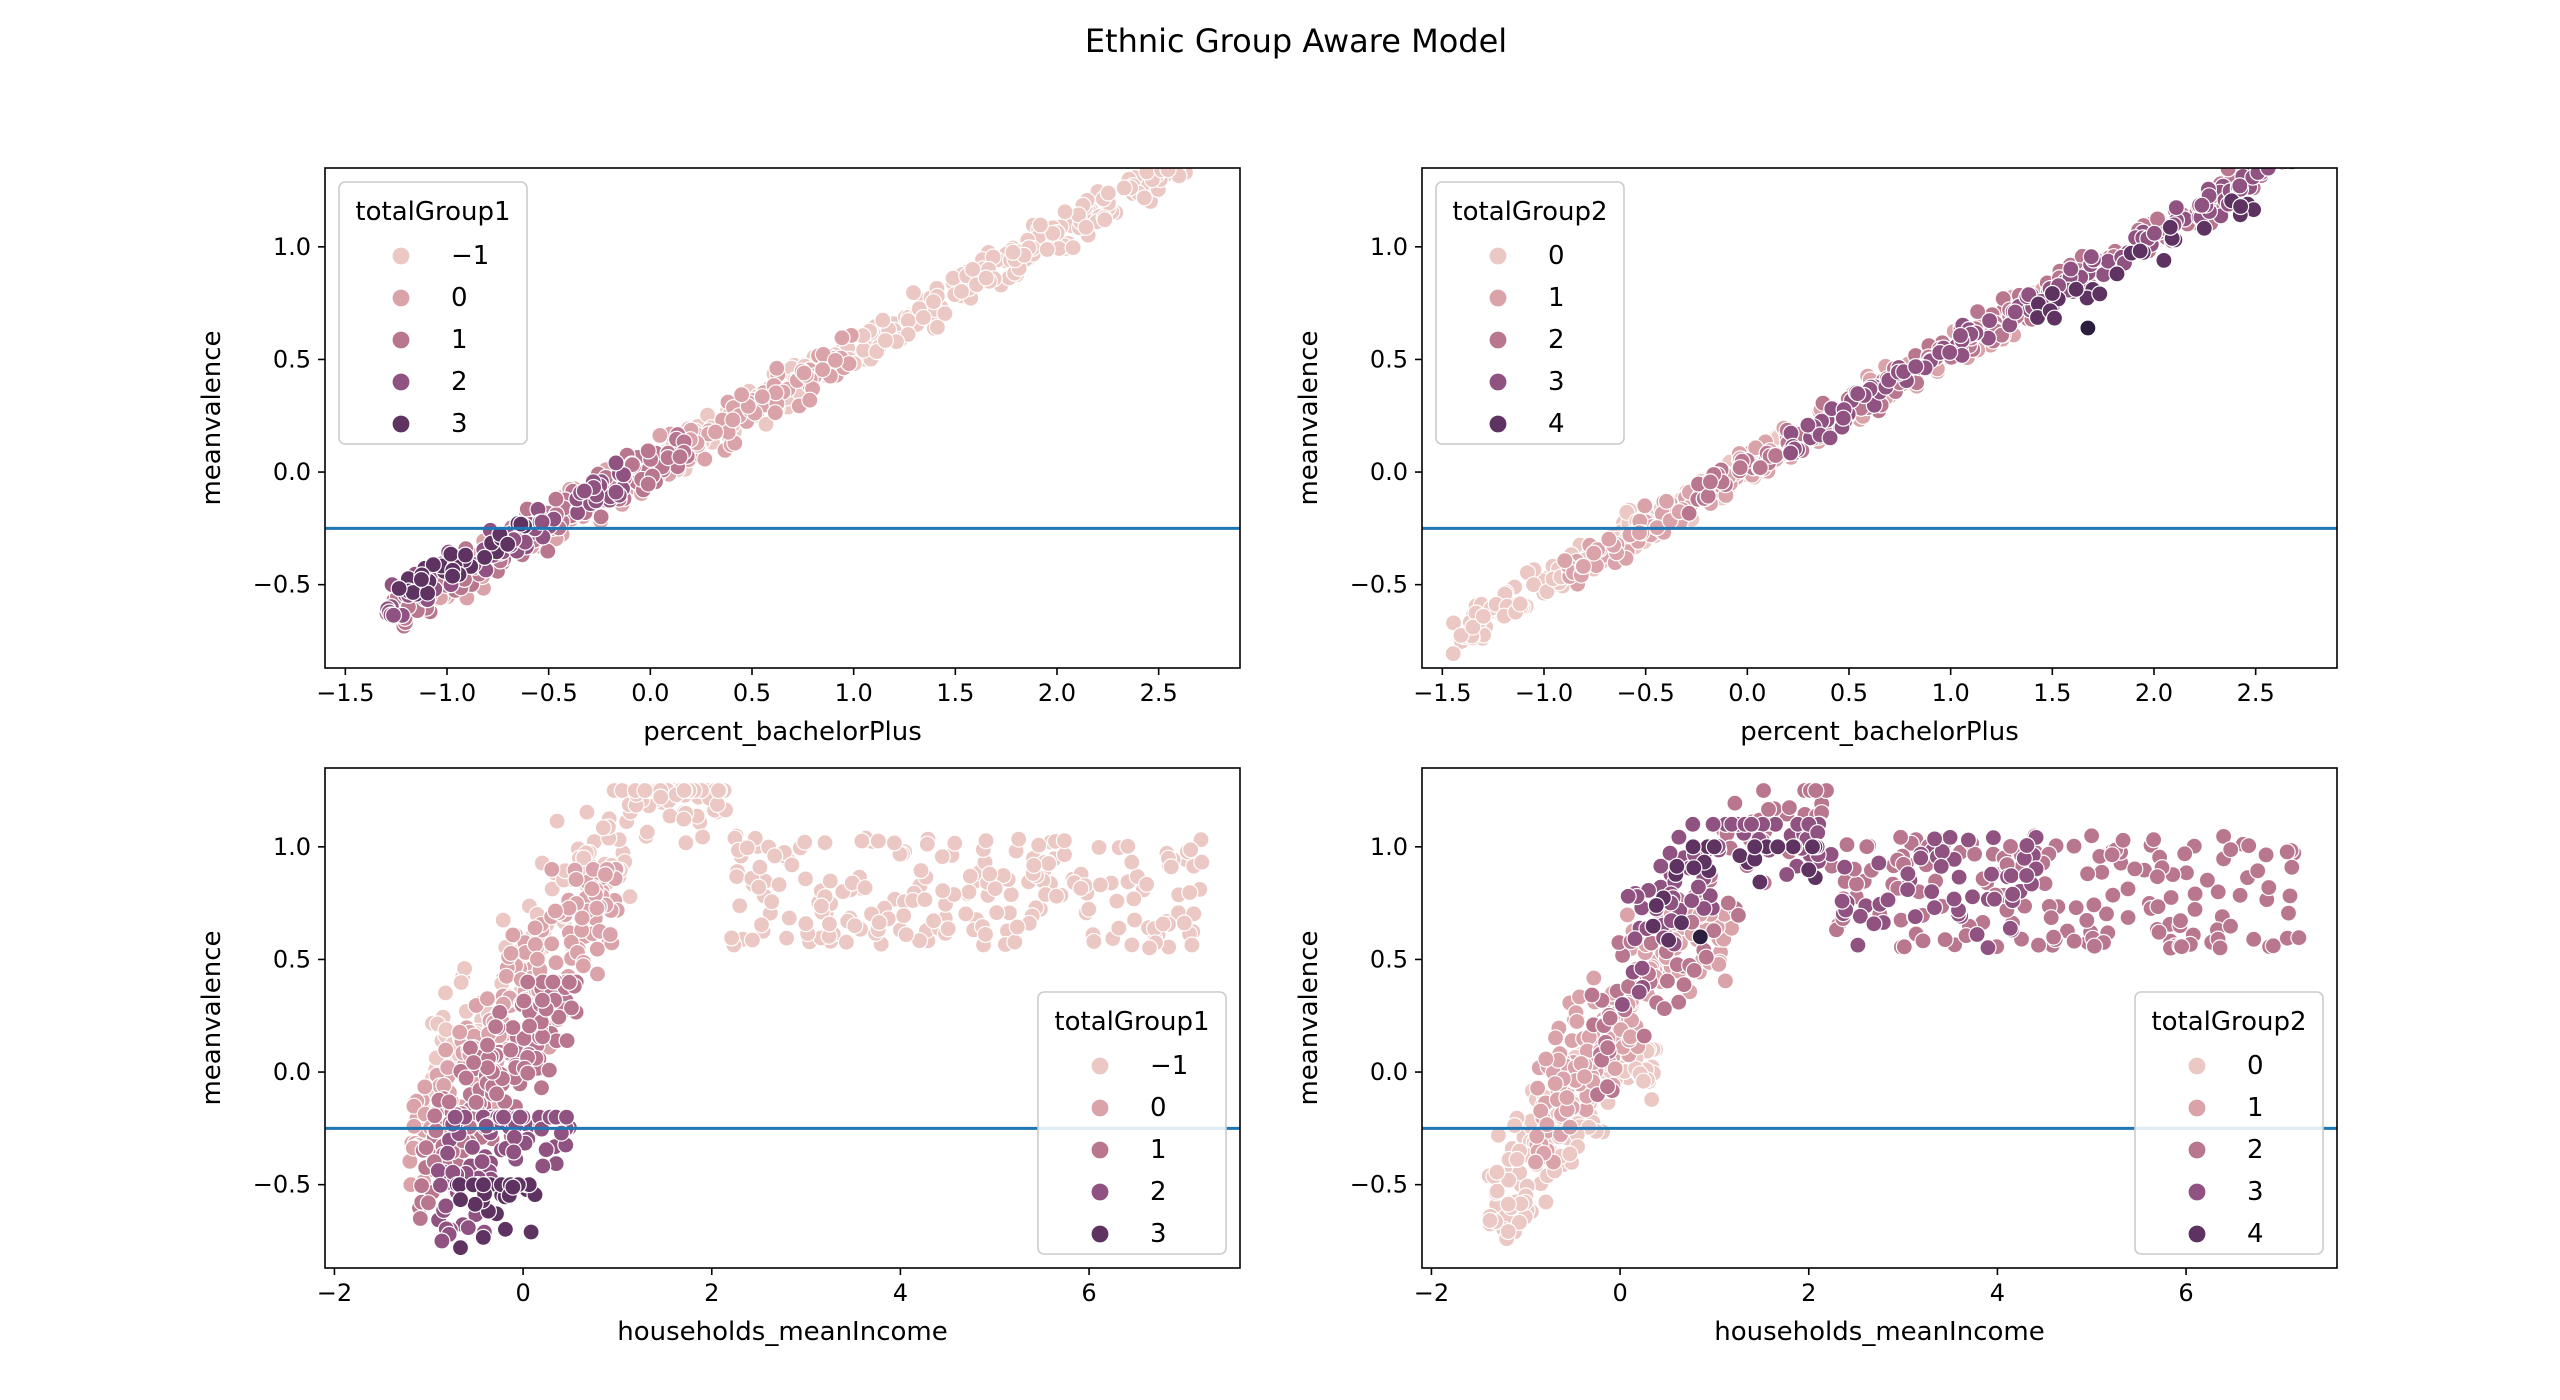  I want to click on x-axis-label: percent_bachelorPlus, so click(1879, 732).